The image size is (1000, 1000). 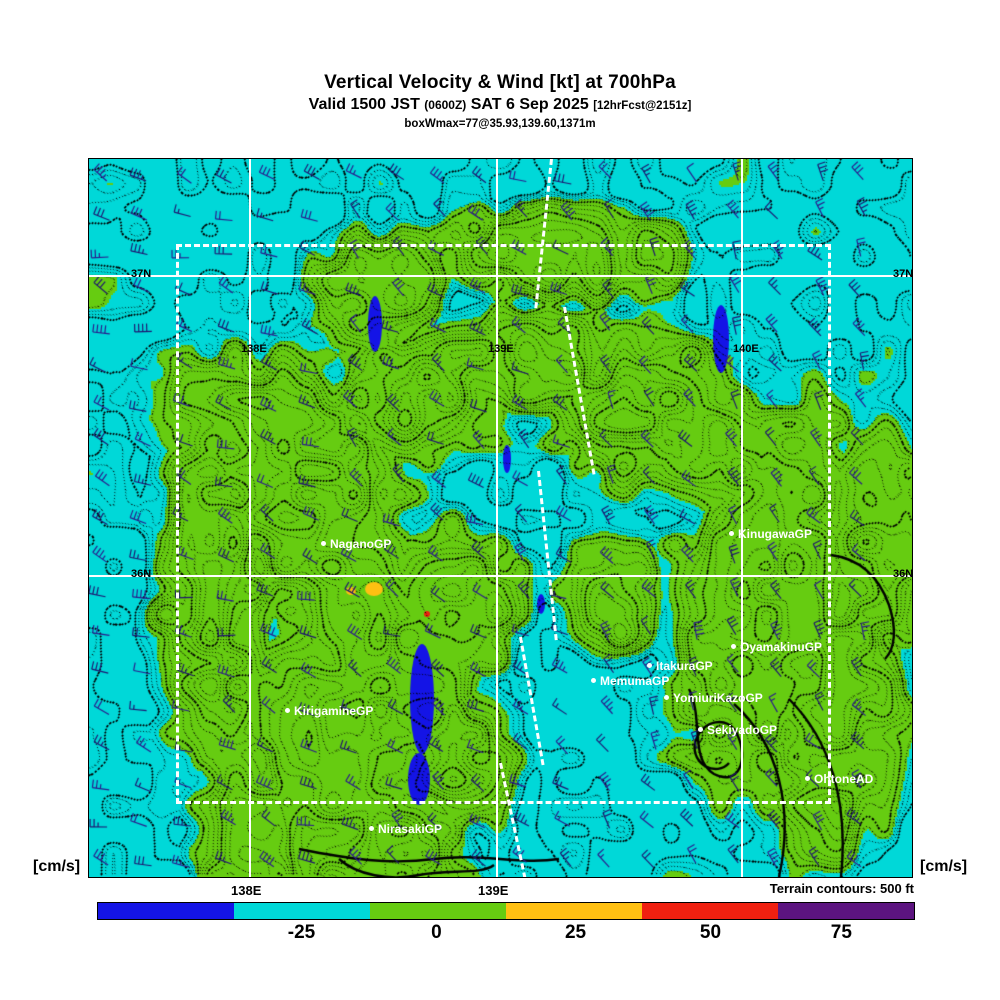 What do you see at coordinates (436, 932) in the screenshot?
I see `colorbar-tick-0: 0` at bounding box center [436, 932].